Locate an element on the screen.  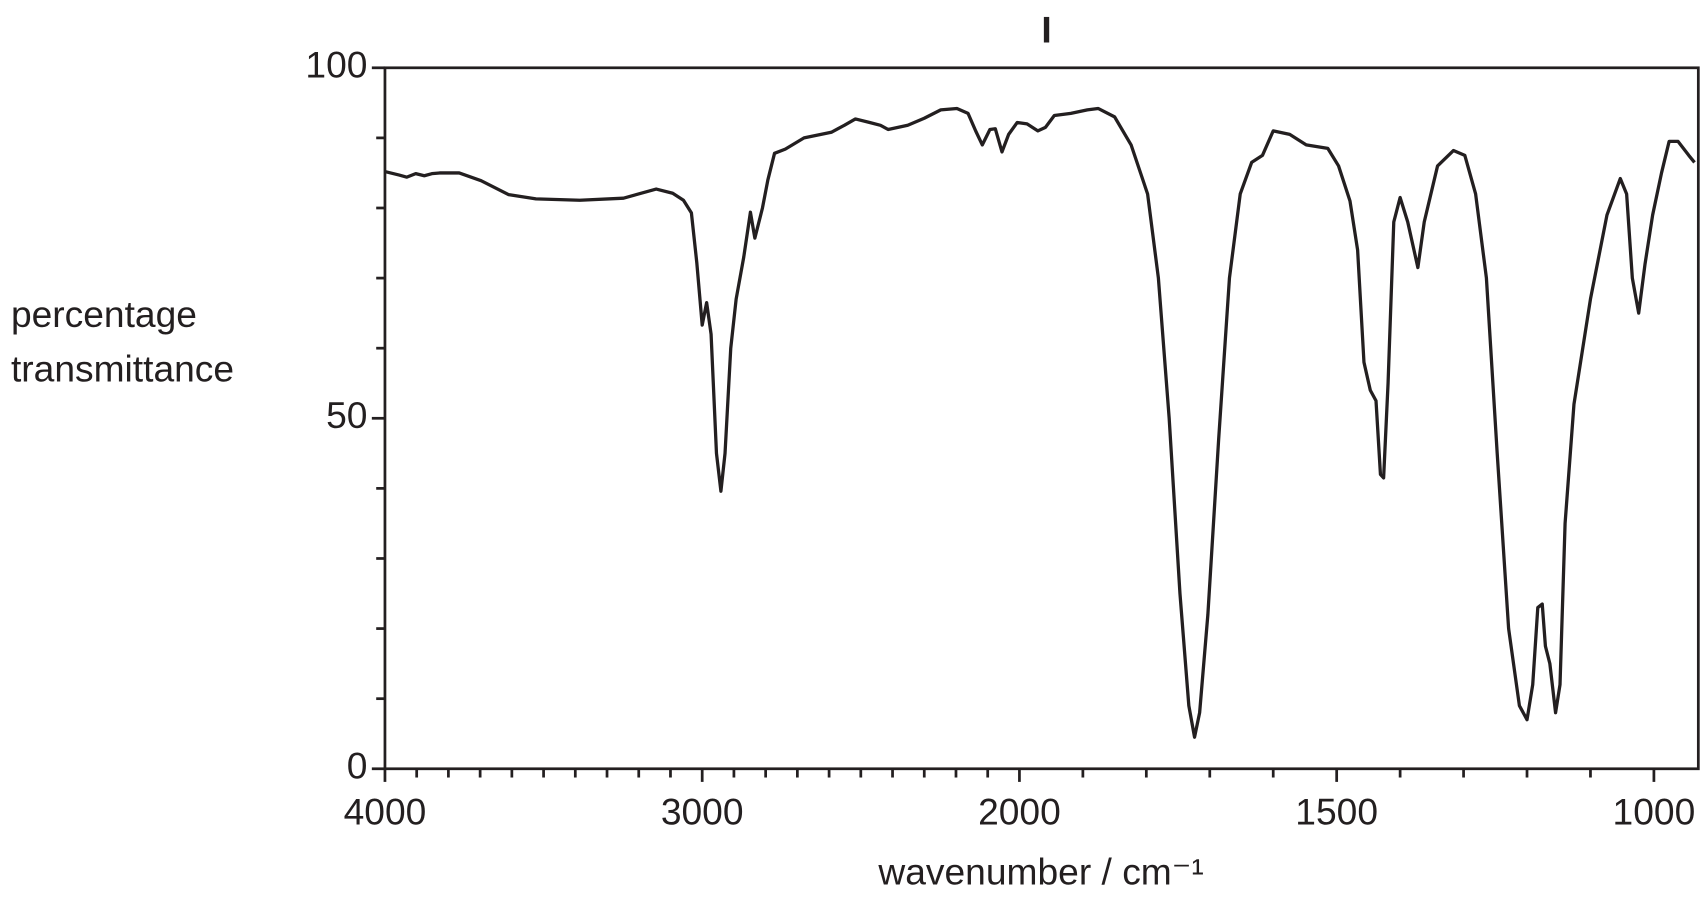
y-tick-label: 0 is located at coordinates (357, 766).